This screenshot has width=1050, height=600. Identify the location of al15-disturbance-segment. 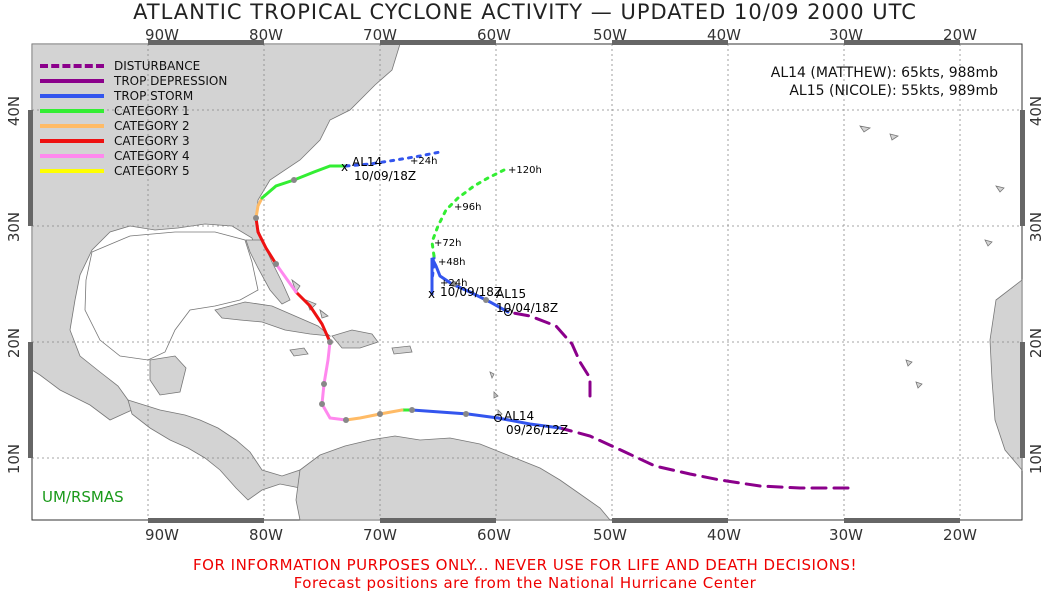
(549, 354).